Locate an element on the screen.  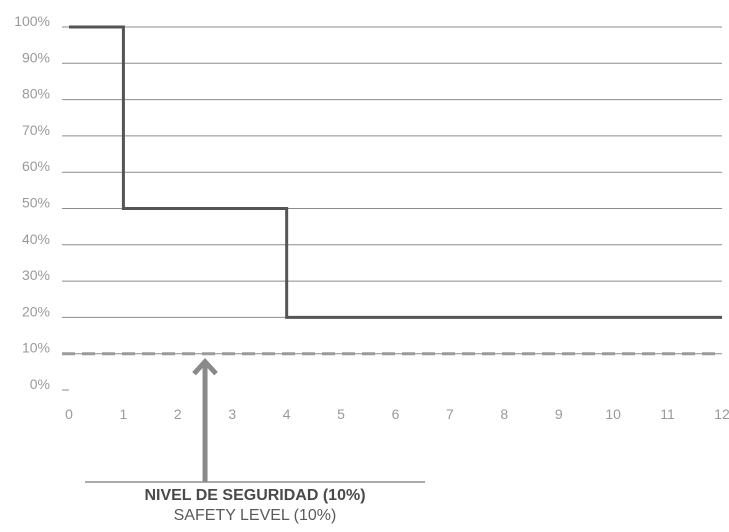
y-tick-label: 90% is located at coordinates (36, 57).